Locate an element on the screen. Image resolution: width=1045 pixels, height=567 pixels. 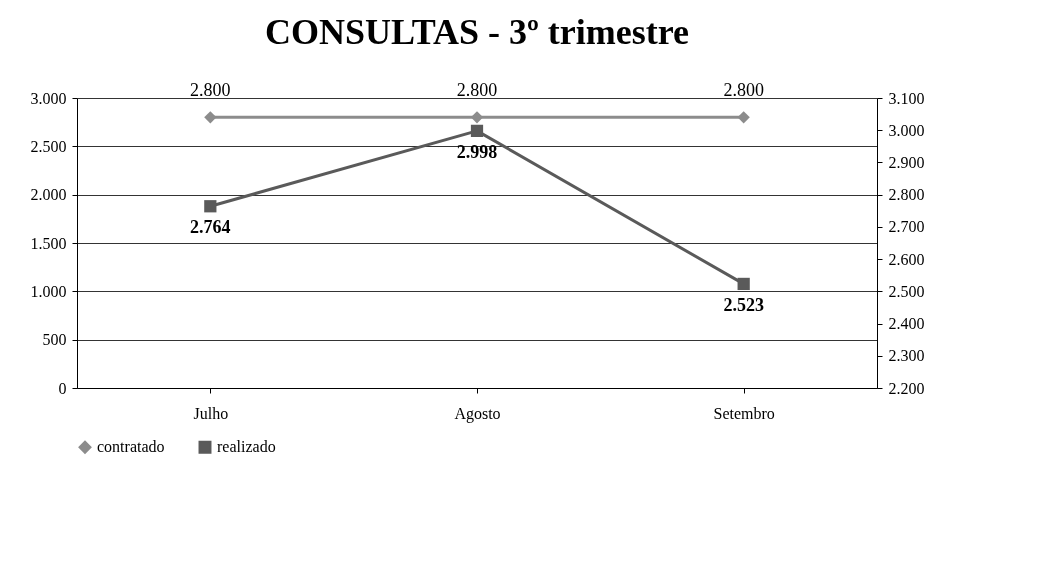
y2-tick-label: 2.300 is located at coordinates (906, 356).